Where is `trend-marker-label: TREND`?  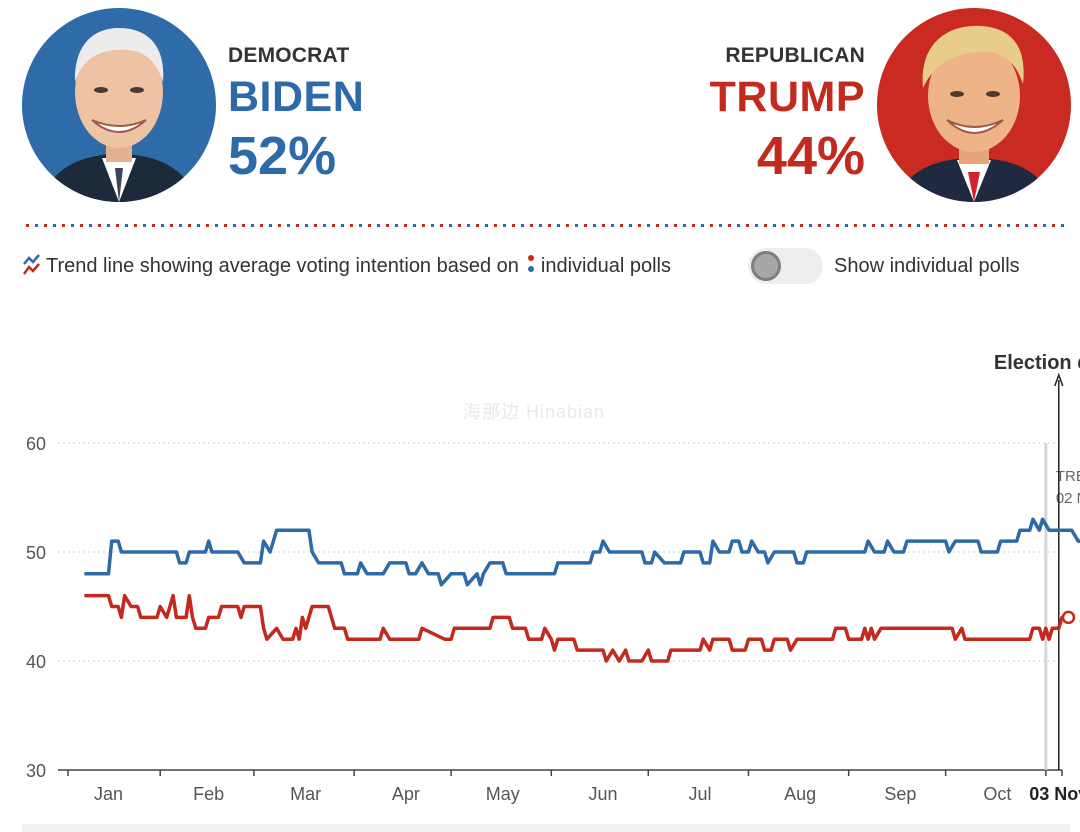
trend-marker-label: TREND is located at coordinates (1068, 476).